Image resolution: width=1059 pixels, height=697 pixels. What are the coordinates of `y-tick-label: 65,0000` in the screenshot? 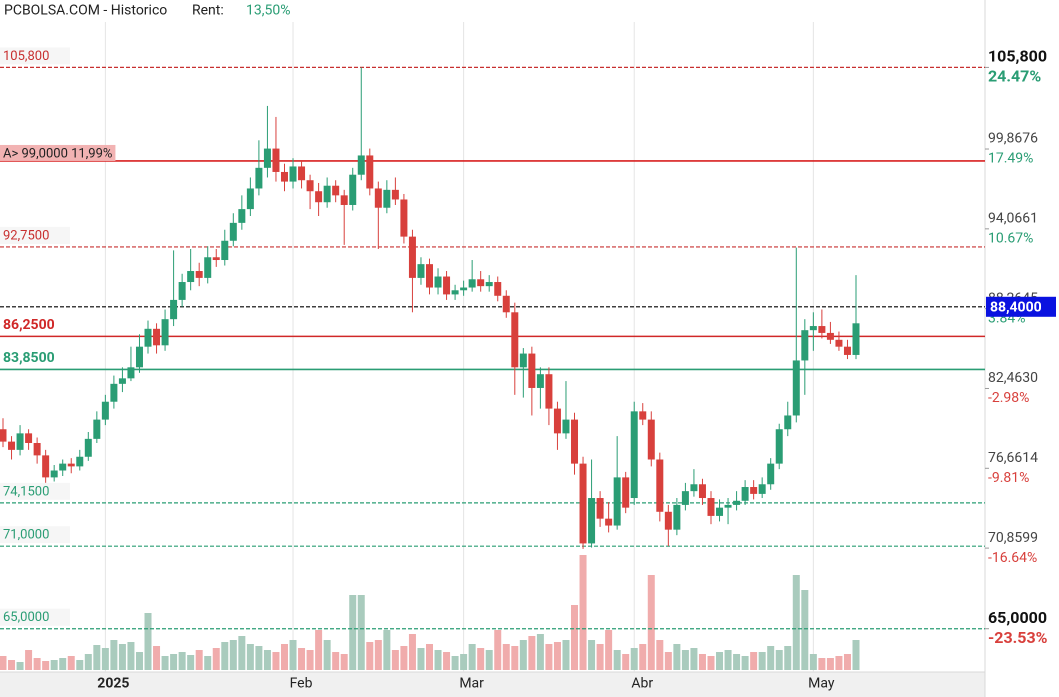 It's located at (1017, 617).